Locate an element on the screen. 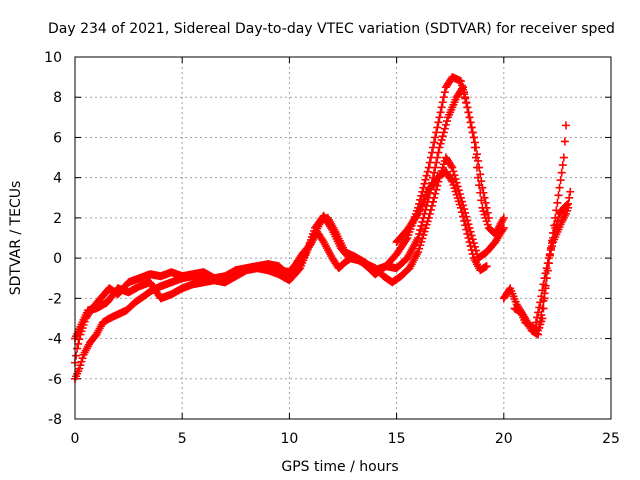 This screenshot has height=480, width=640. x-tick-label: 10 is located at coordinates (289, 439).